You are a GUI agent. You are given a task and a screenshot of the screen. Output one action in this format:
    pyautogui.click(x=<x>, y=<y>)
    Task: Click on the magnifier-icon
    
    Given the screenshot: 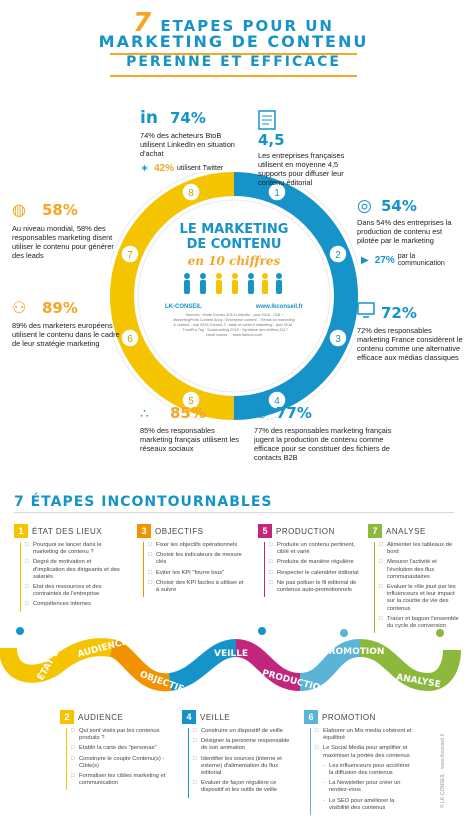 What is the action you would take?
    pyautogui.click(x=440, y=633)
    